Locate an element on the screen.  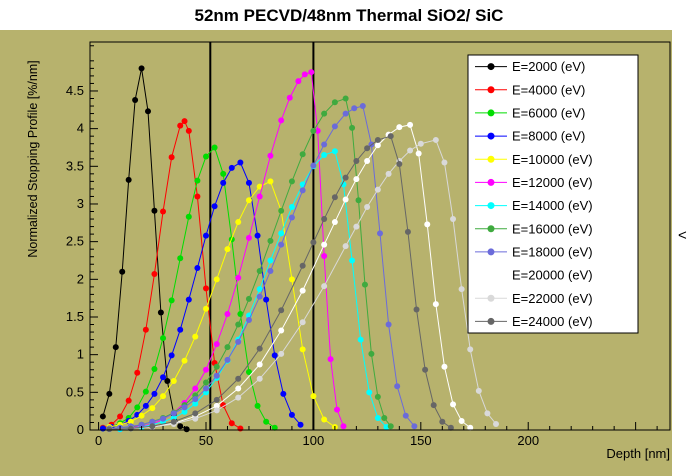
y-tick-label: 2.5 is located at coordinates (75, 241).